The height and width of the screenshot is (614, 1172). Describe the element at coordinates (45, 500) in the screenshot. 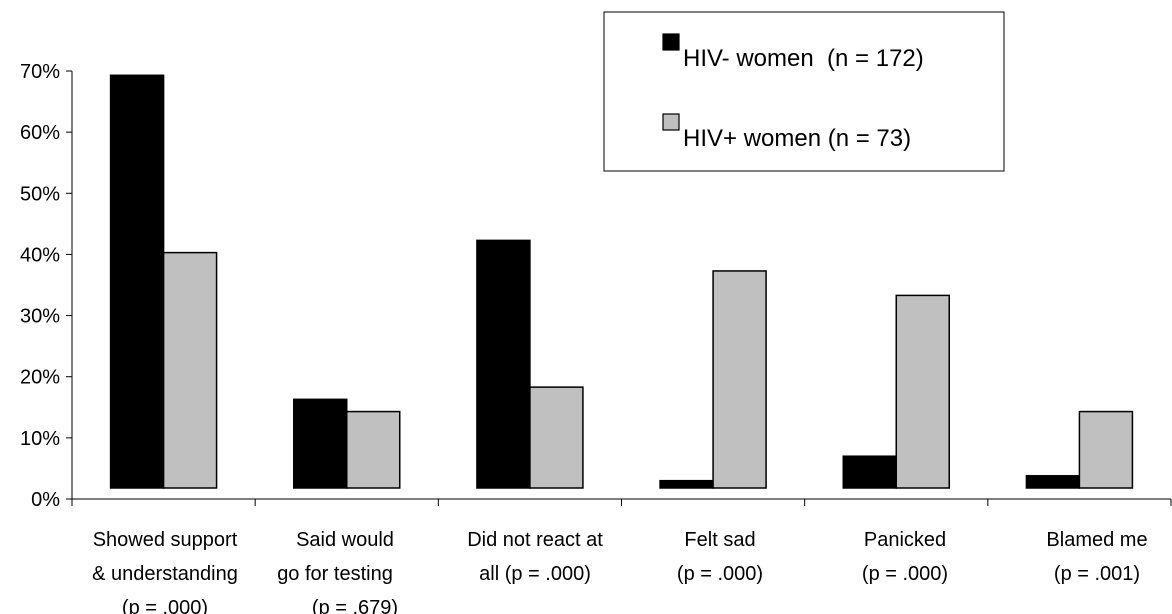

I see `y-tick-label: 0%` at that location.